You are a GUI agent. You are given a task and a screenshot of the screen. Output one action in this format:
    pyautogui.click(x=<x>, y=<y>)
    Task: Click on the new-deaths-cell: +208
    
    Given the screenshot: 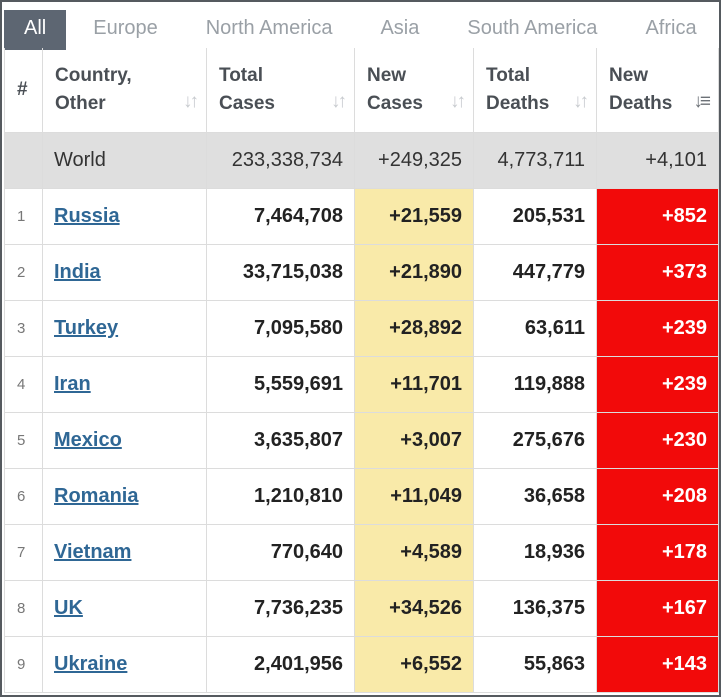 What is the action you would take?
    pyautogui.click(x=657, y=496)
    